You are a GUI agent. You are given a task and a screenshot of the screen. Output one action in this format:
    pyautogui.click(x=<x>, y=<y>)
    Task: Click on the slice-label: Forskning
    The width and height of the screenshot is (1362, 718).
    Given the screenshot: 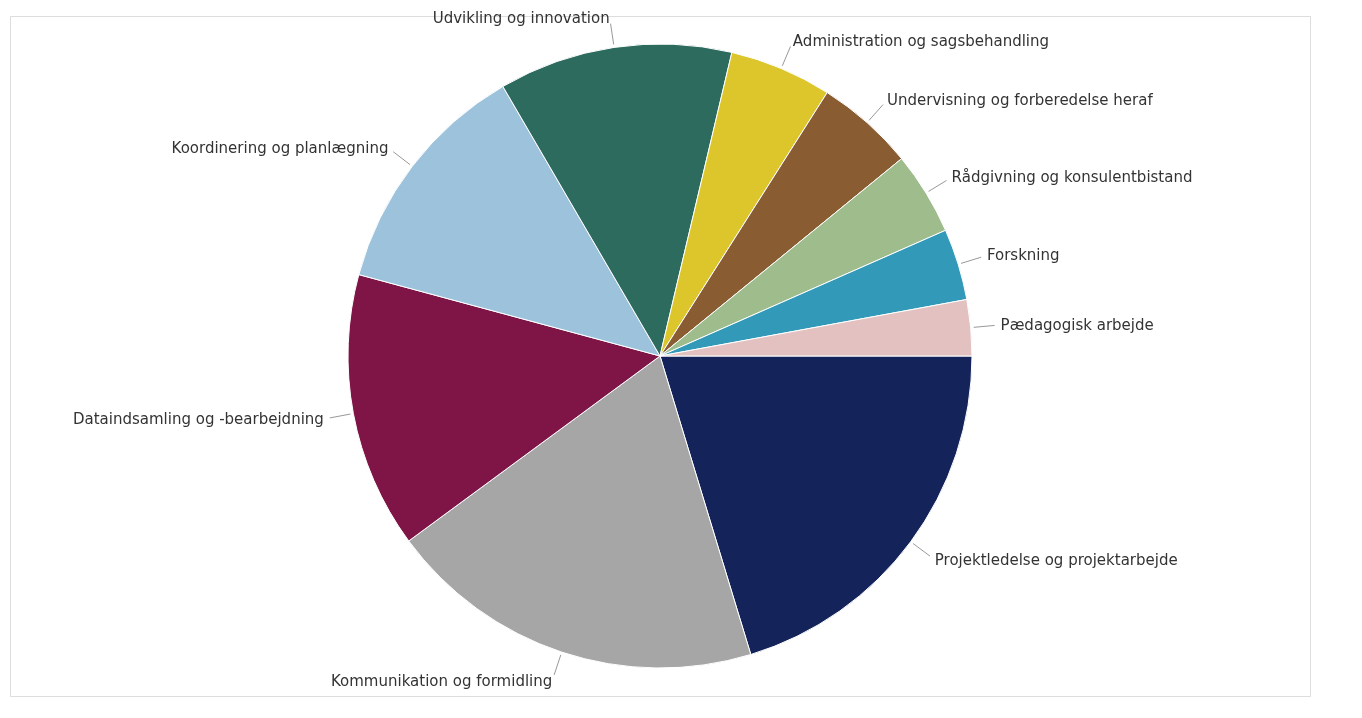 What is the action you would take?
    pyautogui.click(x=1023, y=255)
    